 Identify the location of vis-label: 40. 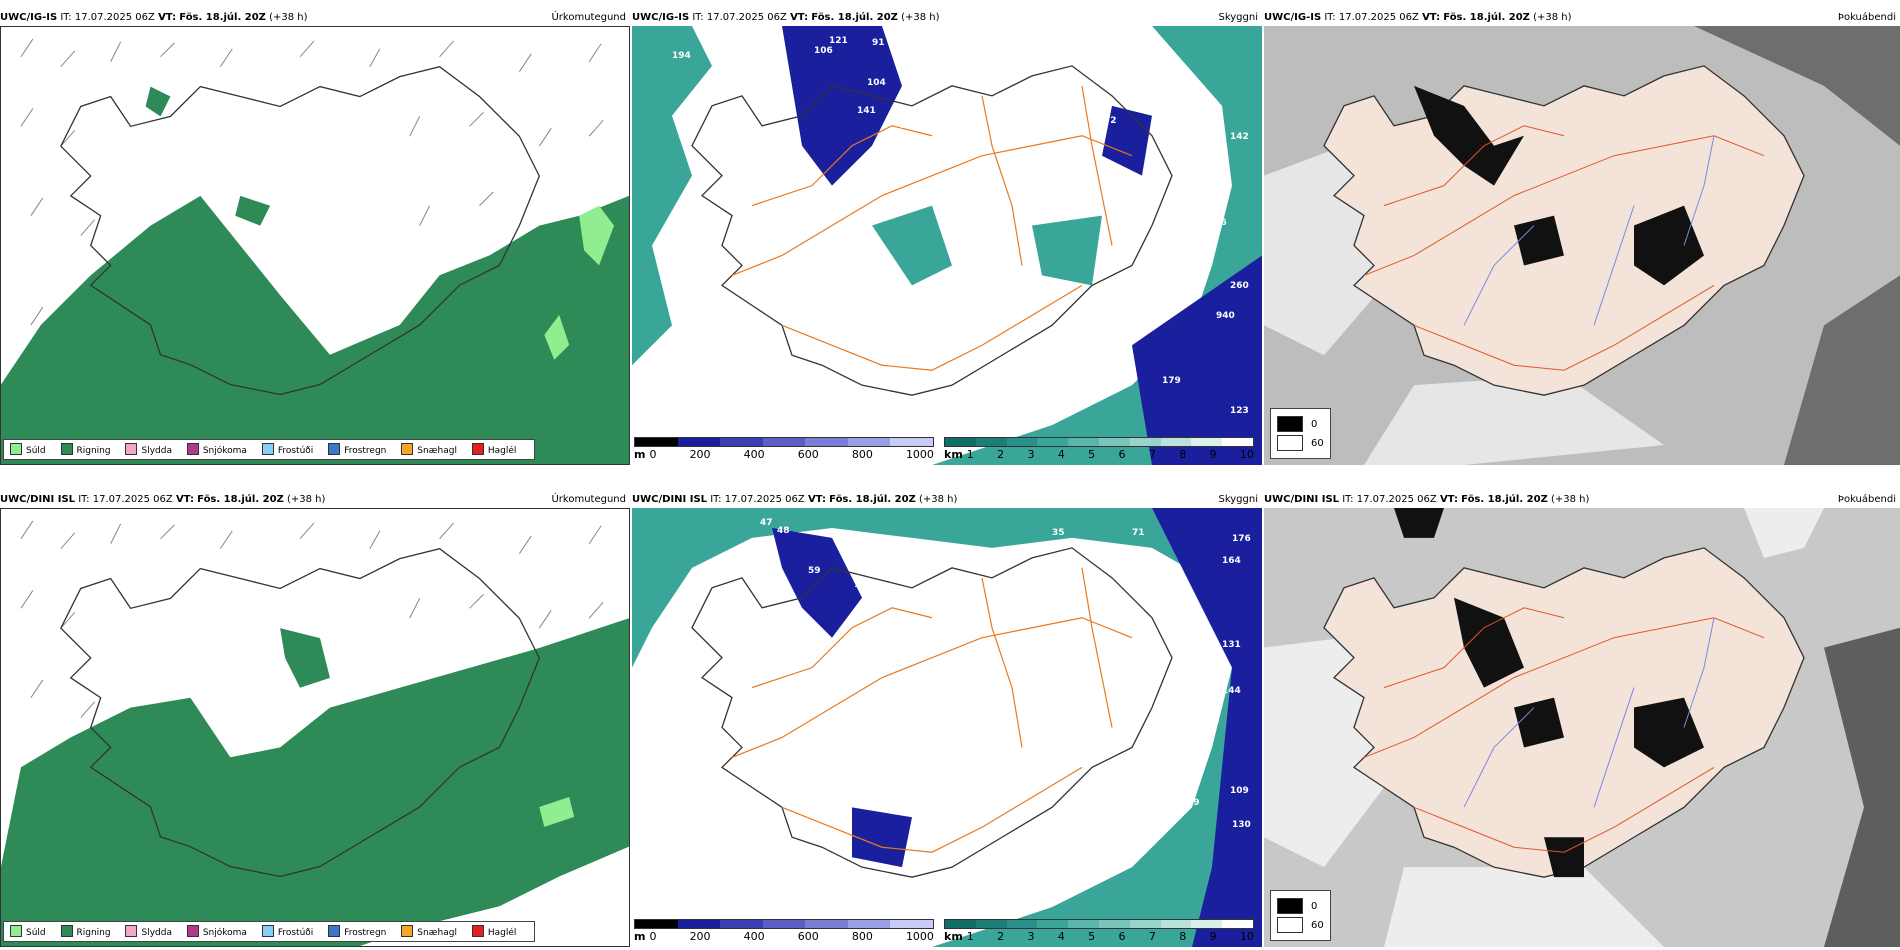
(948, 803).